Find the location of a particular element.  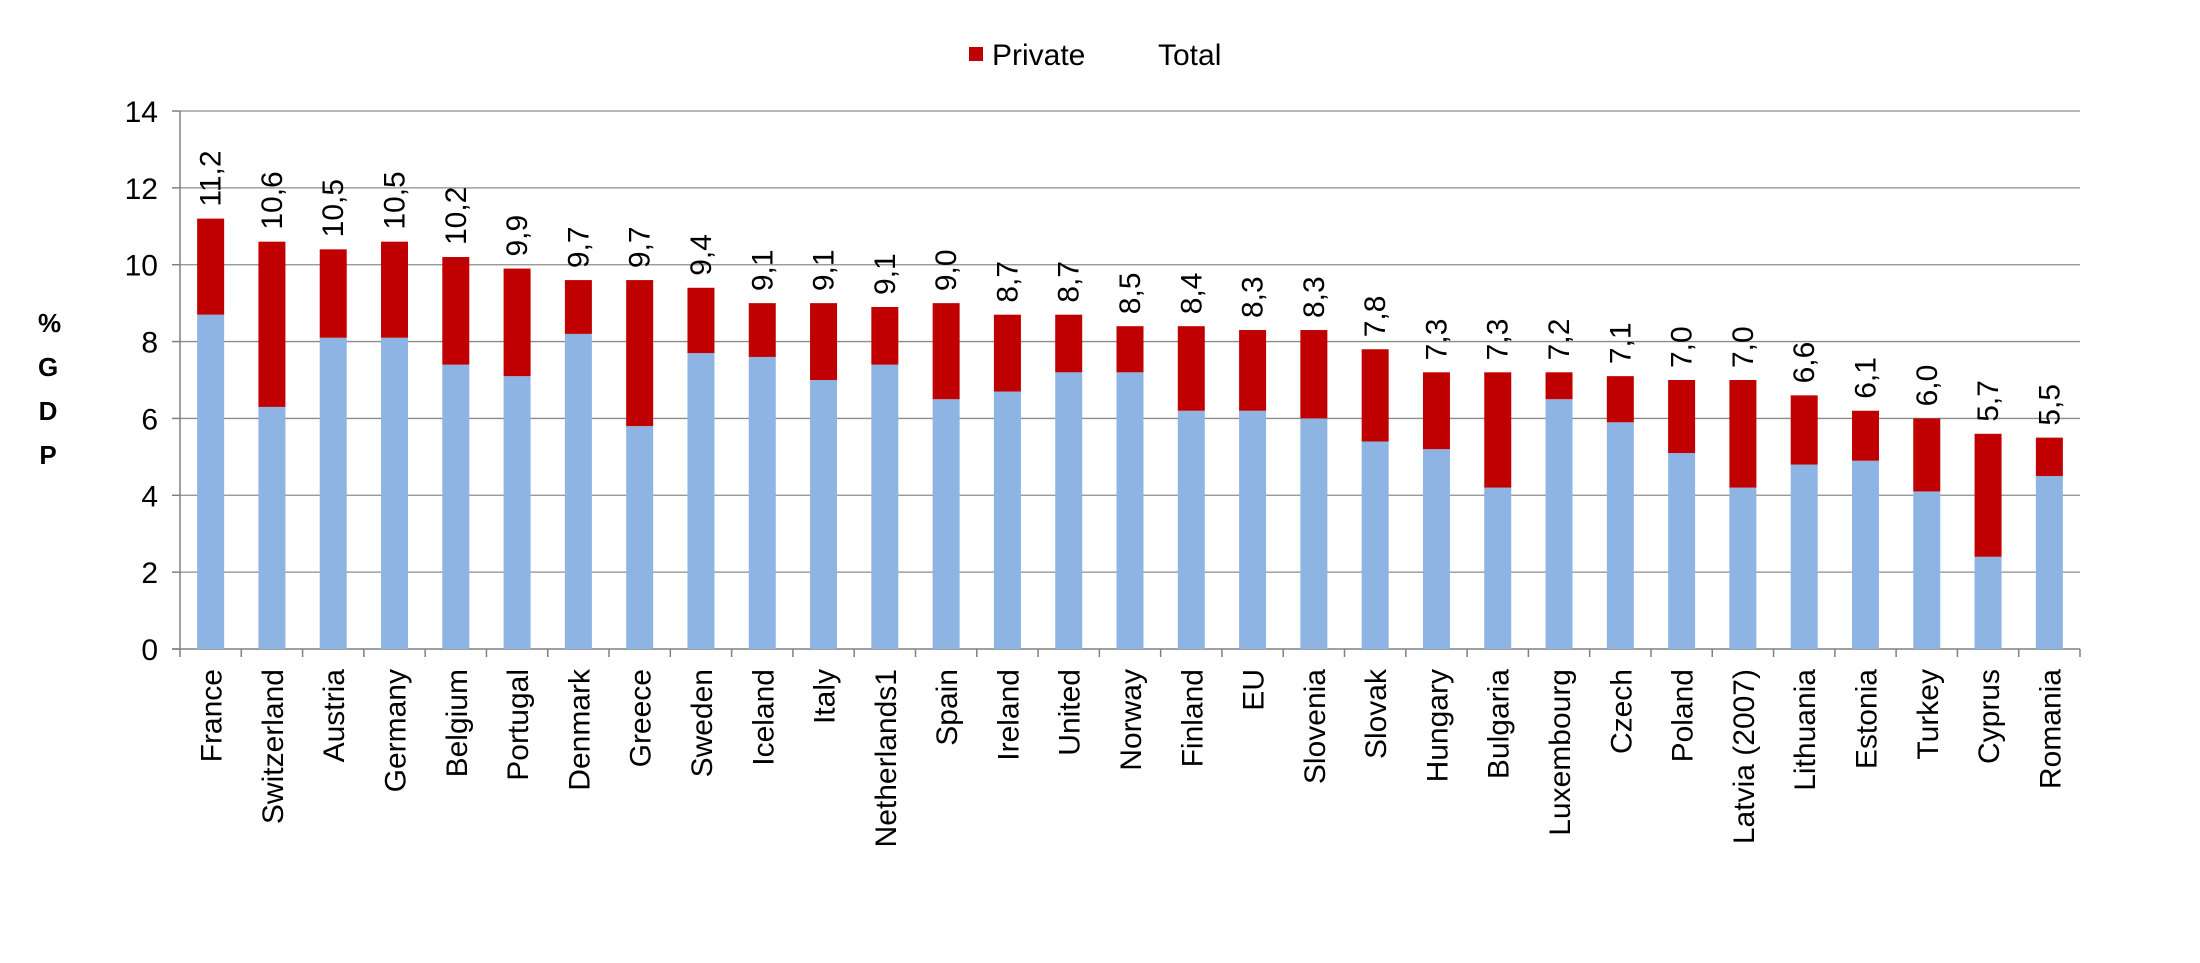

x-category-label: Romania is located at coordinates (2050, 729).